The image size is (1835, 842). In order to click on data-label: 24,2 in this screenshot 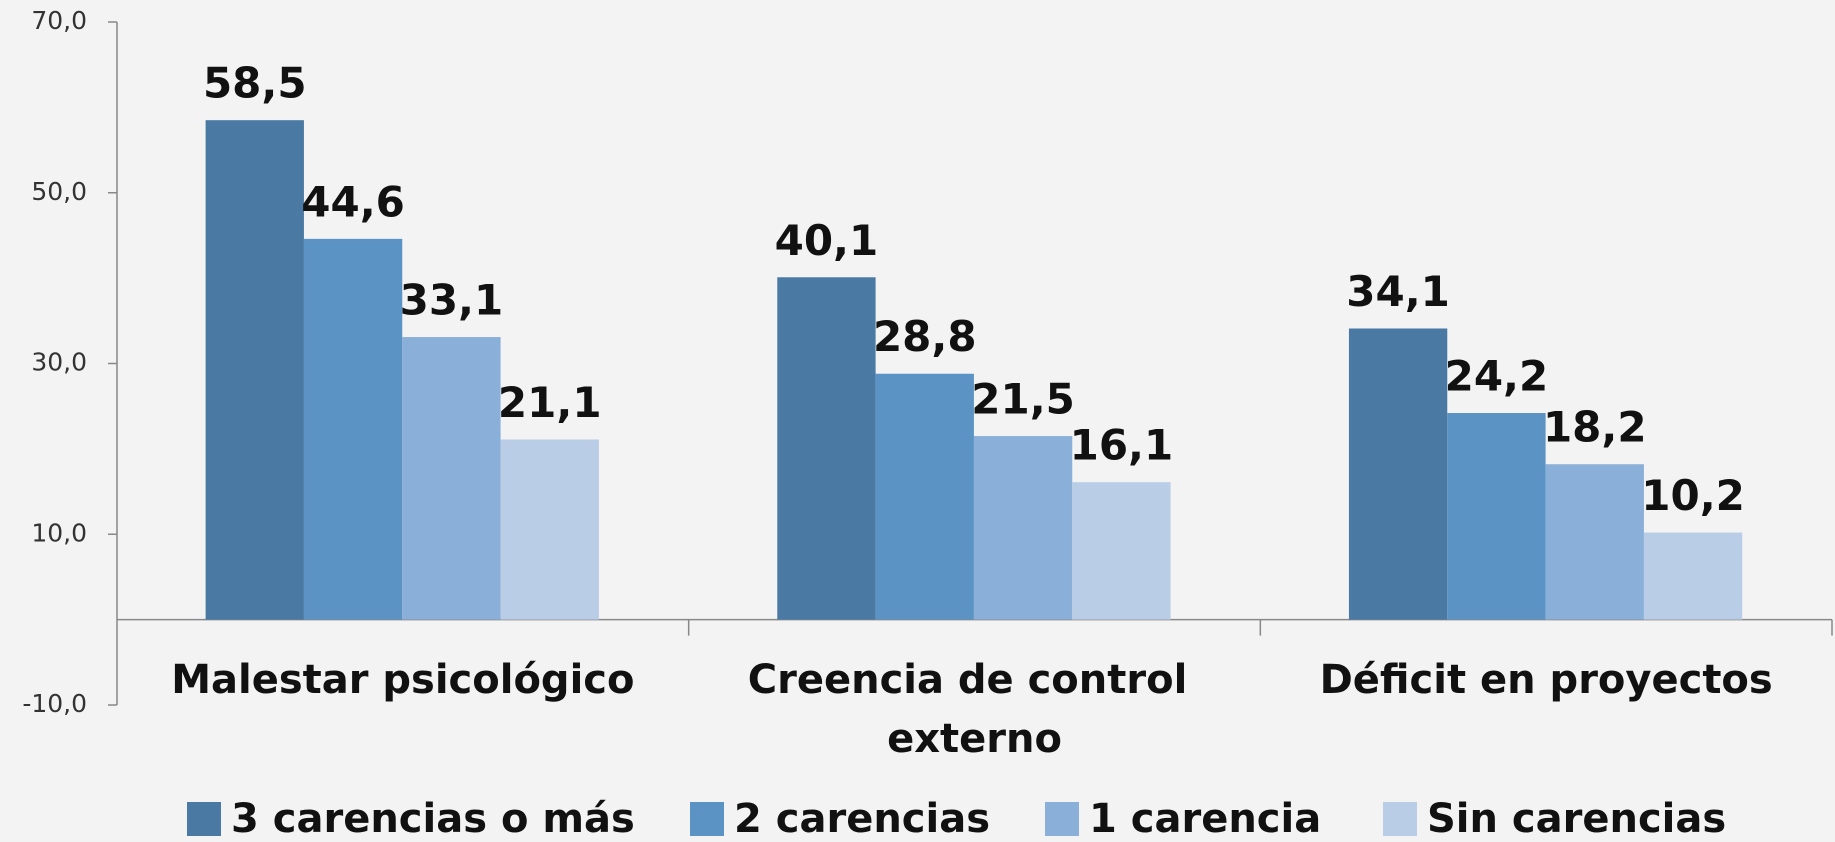, I will do `click(1497, 376)`.